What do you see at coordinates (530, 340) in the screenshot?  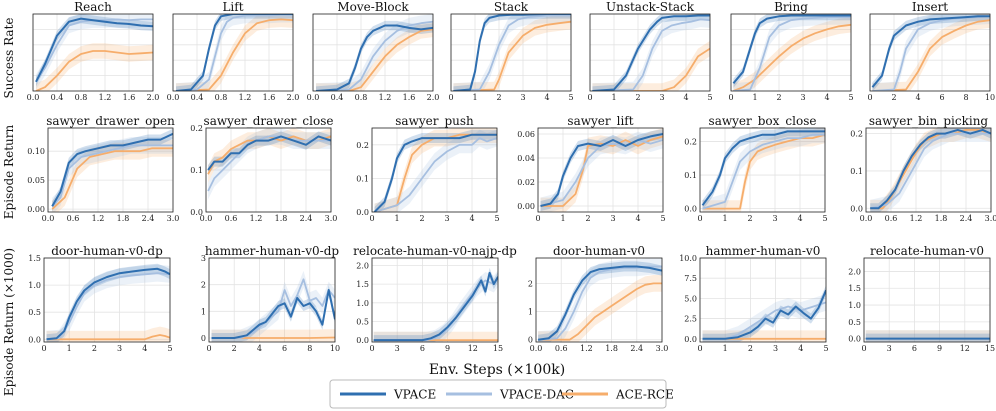 I see `y-tick-label: 0` at bounding box center [530, 340].